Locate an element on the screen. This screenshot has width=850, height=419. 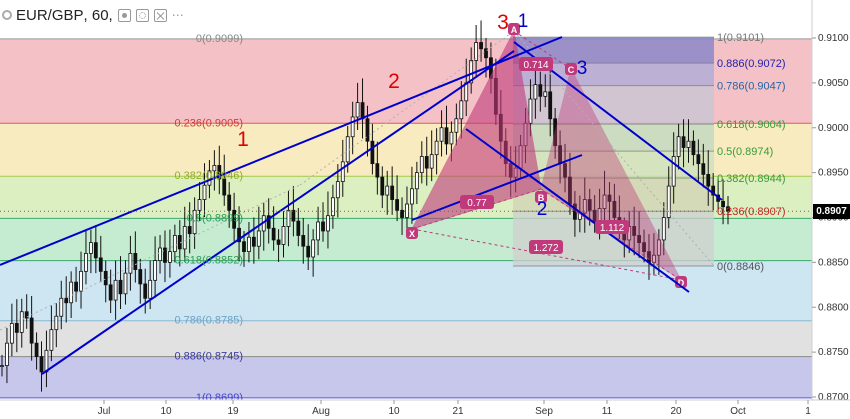
y-tick-label: 0.9000 is located at coordinates (833, 128).